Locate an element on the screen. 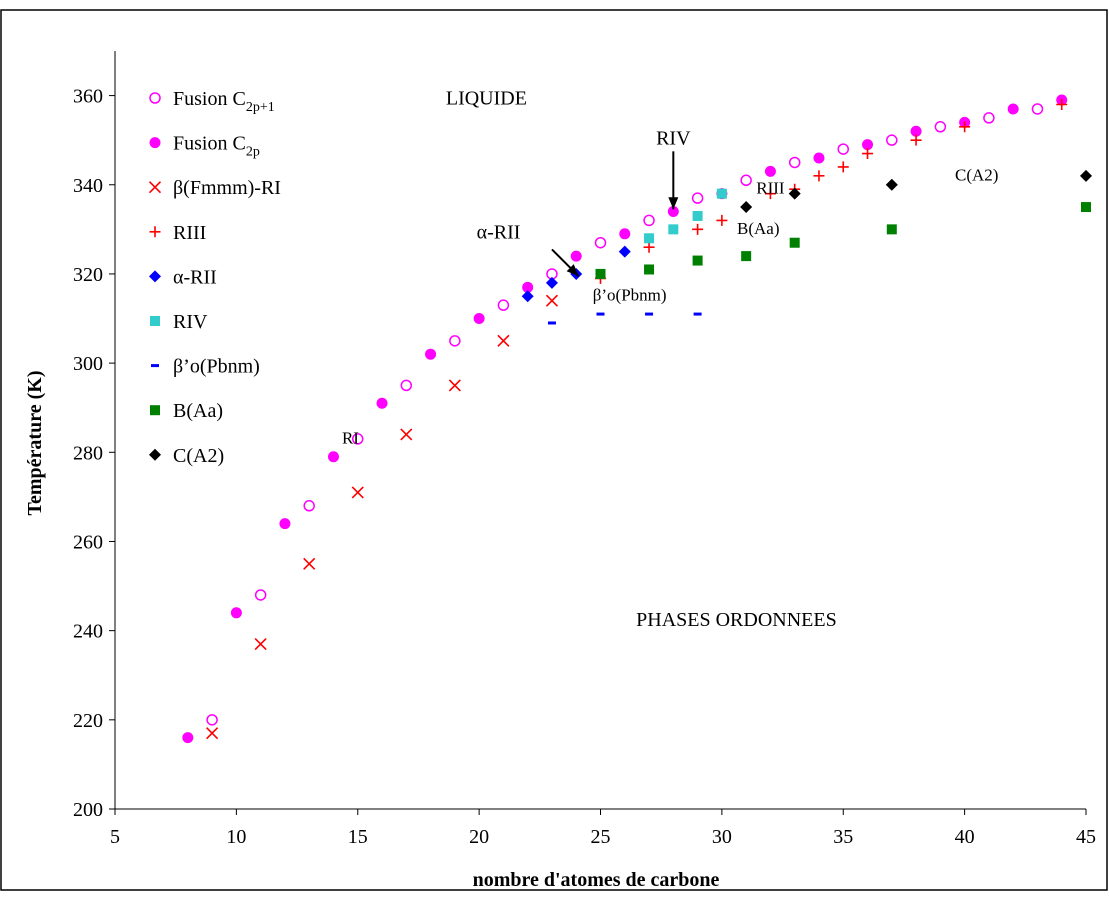 The image size is (1109, 897). annotation-arrowhead is located at coordinates (673, 203).